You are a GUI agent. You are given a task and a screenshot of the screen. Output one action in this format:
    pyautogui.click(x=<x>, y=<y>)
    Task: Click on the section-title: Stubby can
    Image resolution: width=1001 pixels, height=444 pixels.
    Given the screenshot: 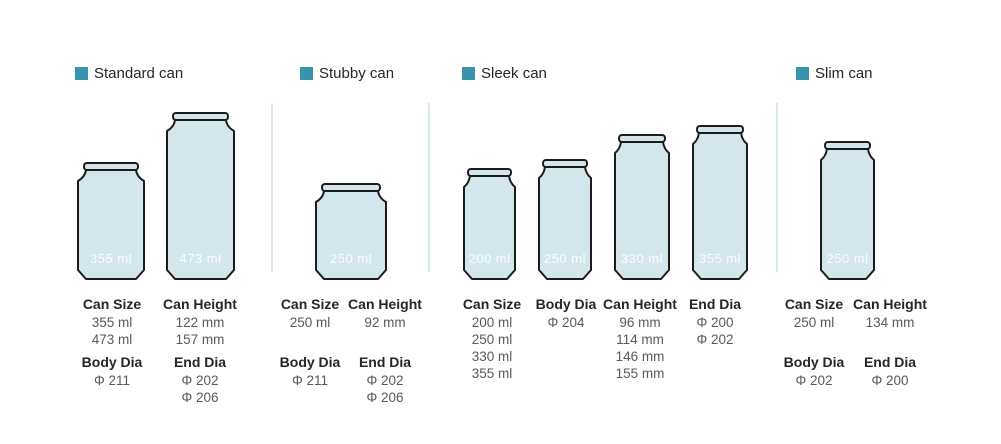 What is the action you would take?
    pyautogui.click(x=357, y=73)
    